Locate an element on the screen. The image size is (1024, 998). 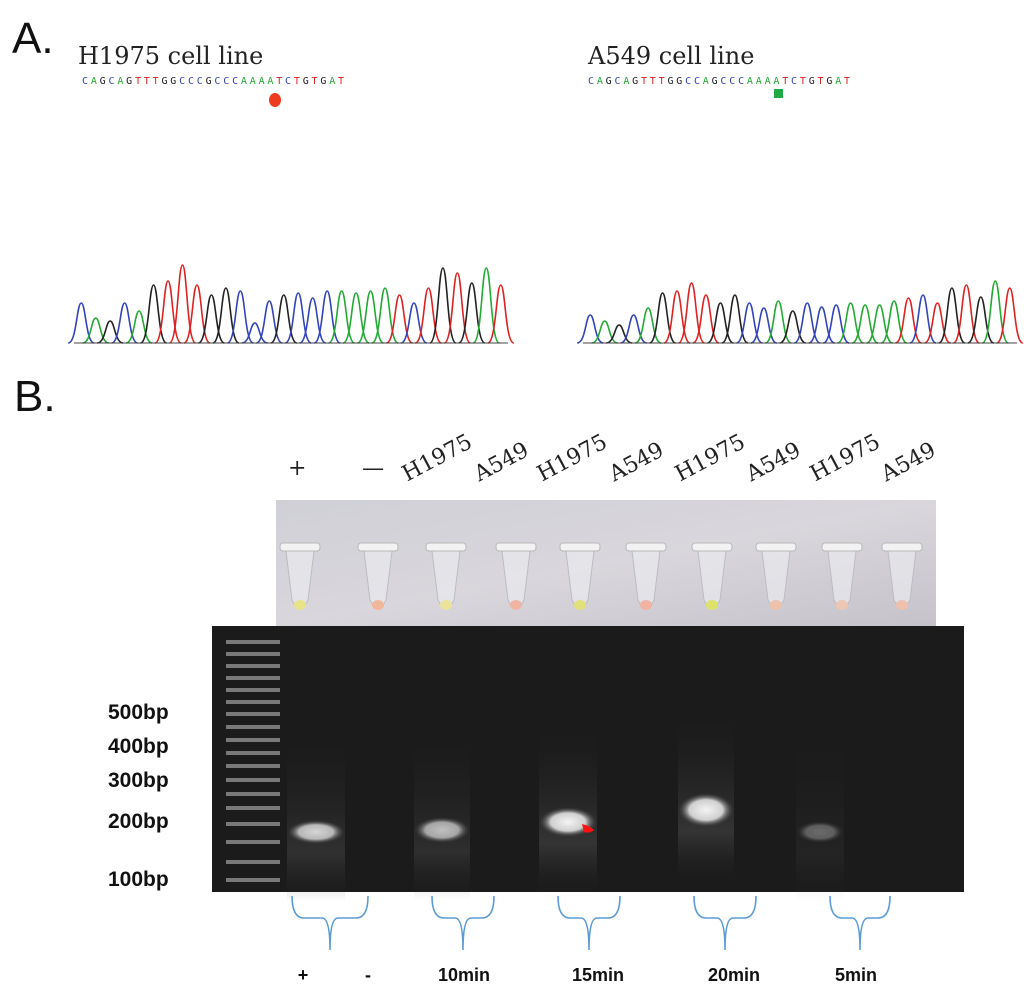
ladder-label-400bp: 400bp is located at coordinates (138, 746).